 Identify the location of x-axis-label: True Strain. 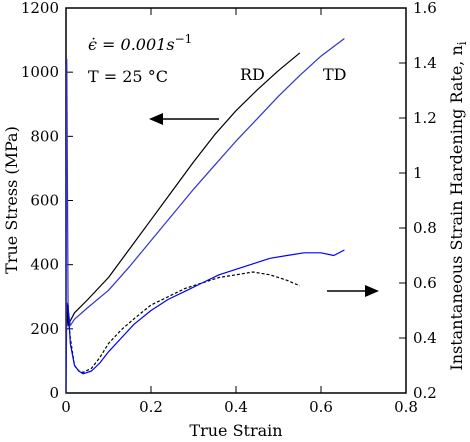
(235, 430).